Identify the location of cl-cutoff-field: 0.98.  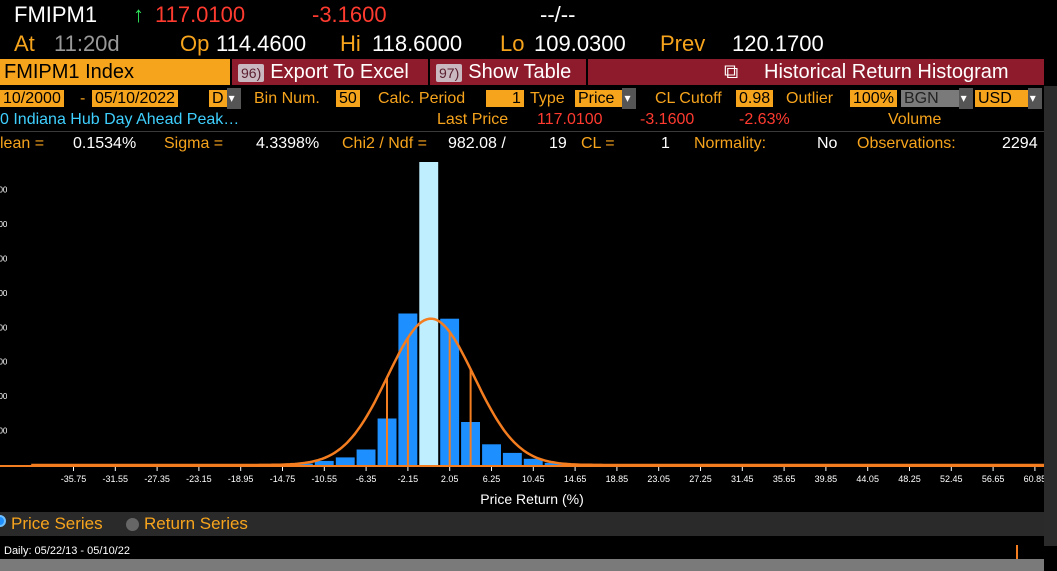
(755, 98).